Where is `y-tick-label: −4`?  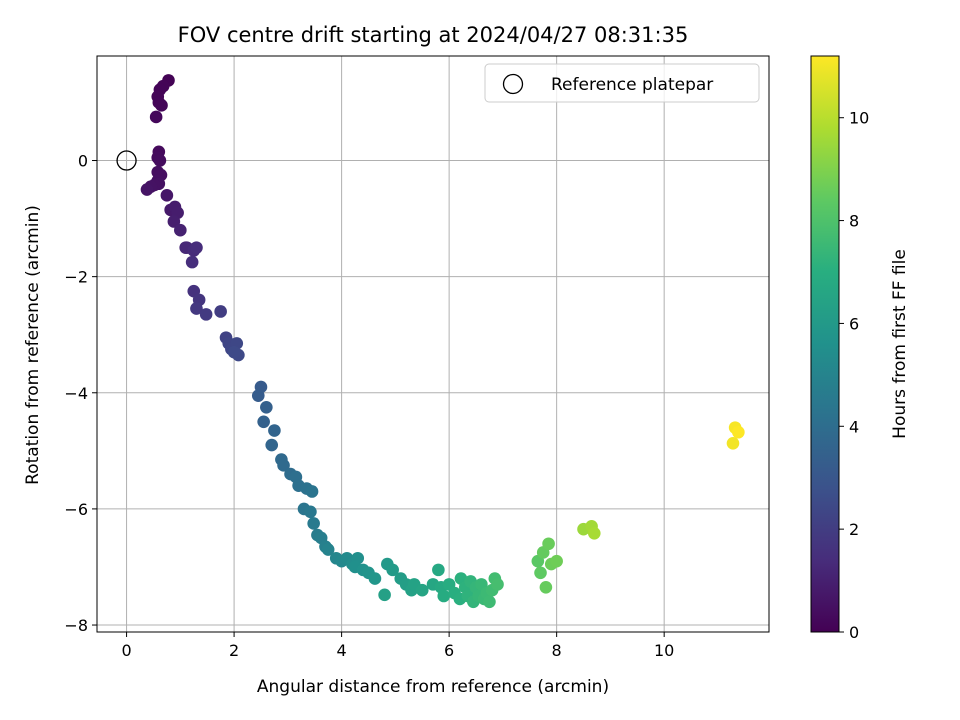 y-tick-label: −4 is located at coordinates (76, 393).